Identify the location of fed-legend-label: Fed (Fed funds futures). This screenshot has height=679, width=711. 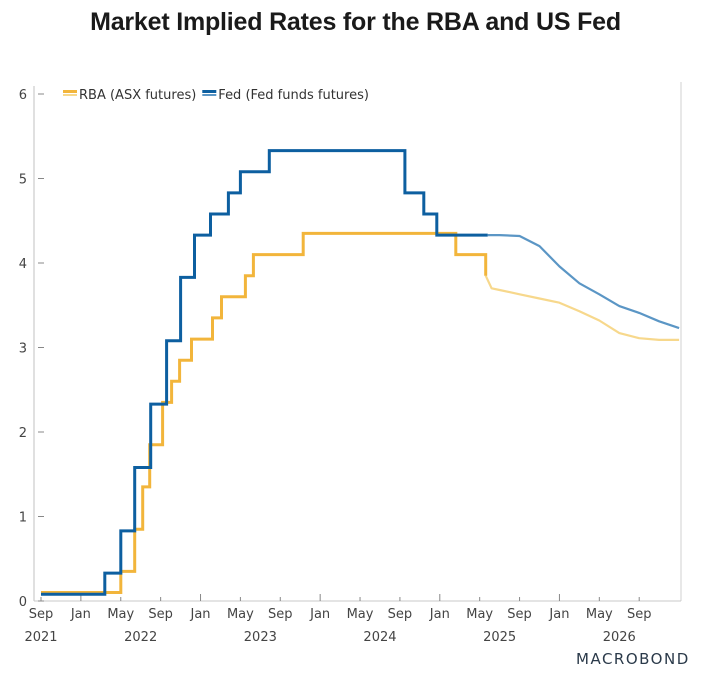
(293, 95).